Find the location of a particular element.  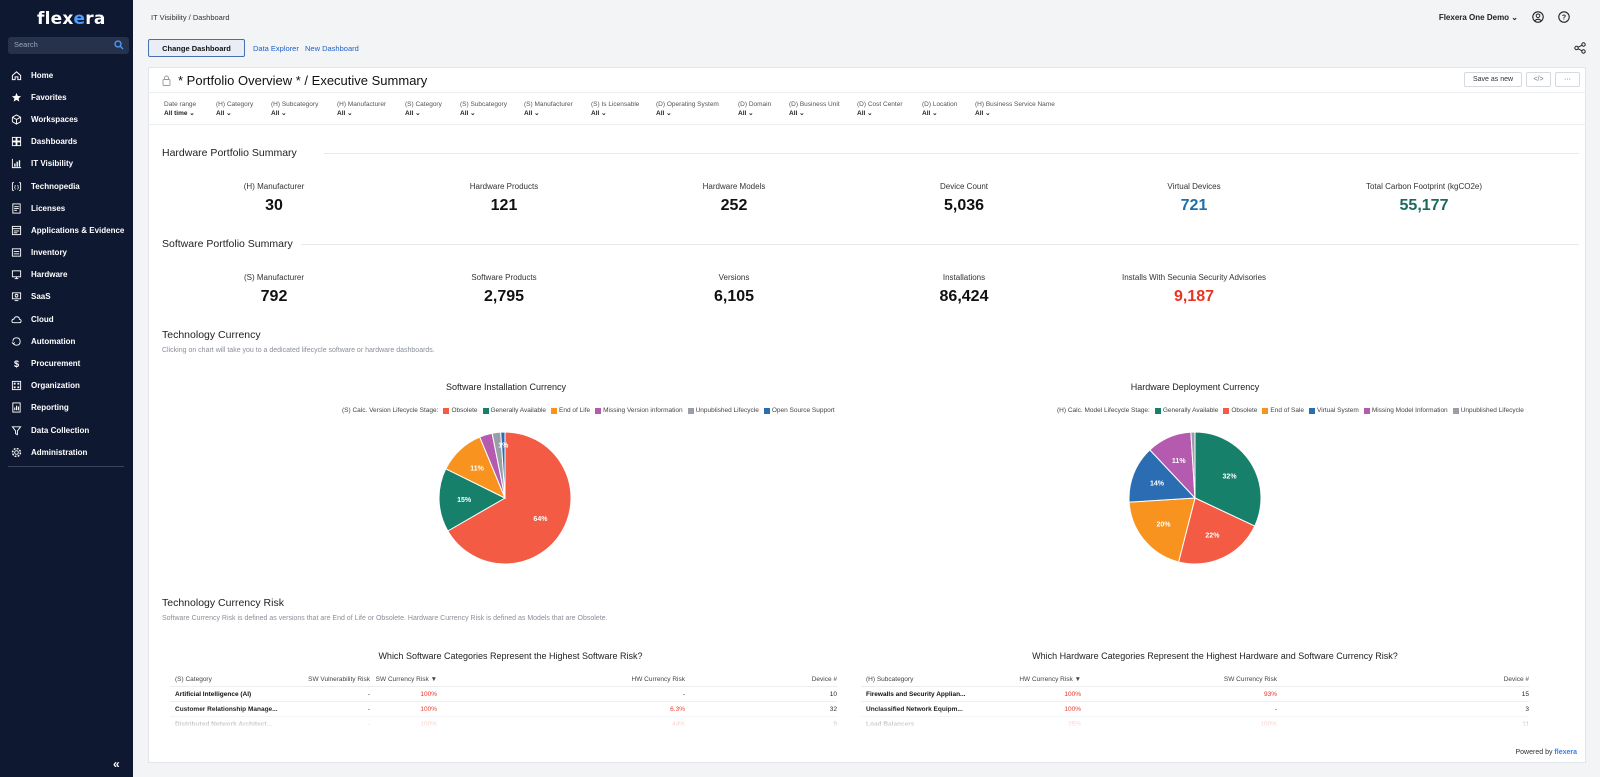

sidebar-item-saas: SaaS is located at coordinates (66, 297).